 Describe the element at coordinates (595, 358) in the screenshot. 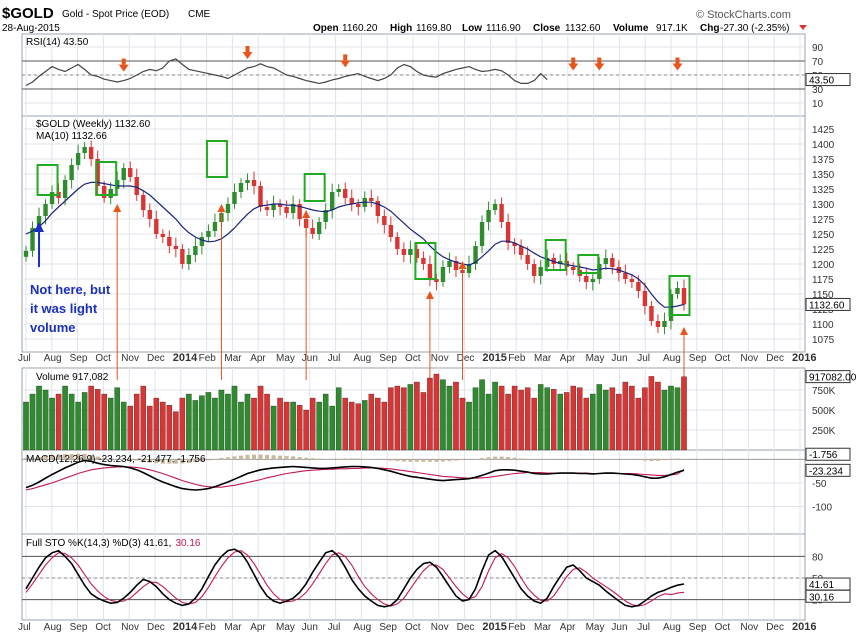

I see `x-axis-tick-label: May` at that location.